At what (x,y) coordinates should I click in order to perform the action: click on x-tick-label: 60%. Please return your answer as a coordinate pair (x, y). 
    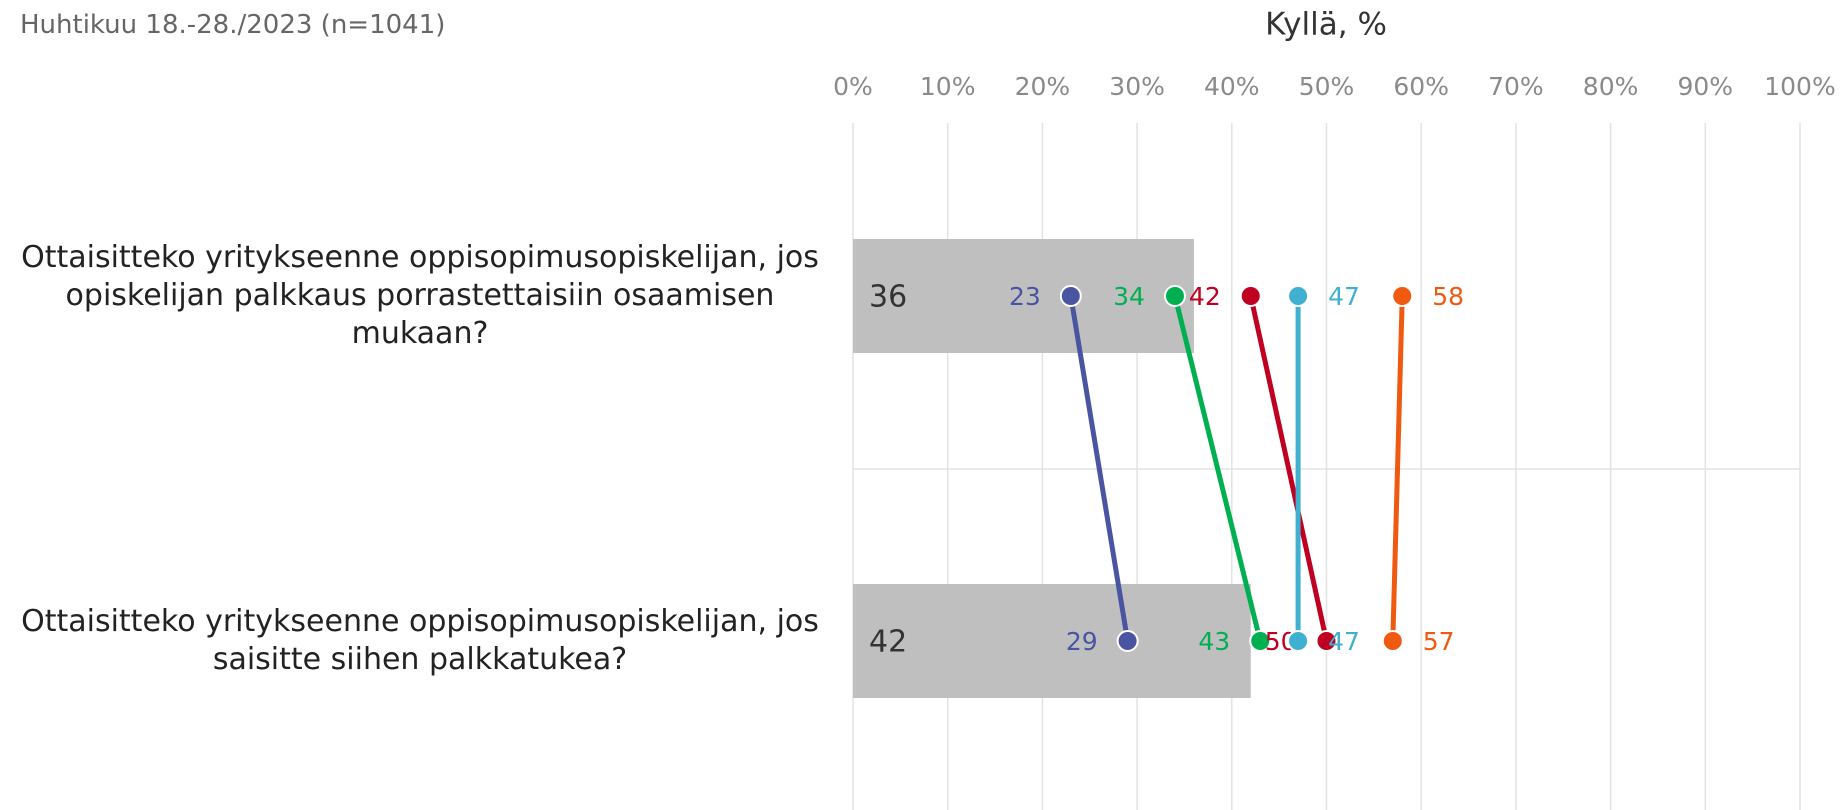
    Looking at the image, I should click on (1421, 86).